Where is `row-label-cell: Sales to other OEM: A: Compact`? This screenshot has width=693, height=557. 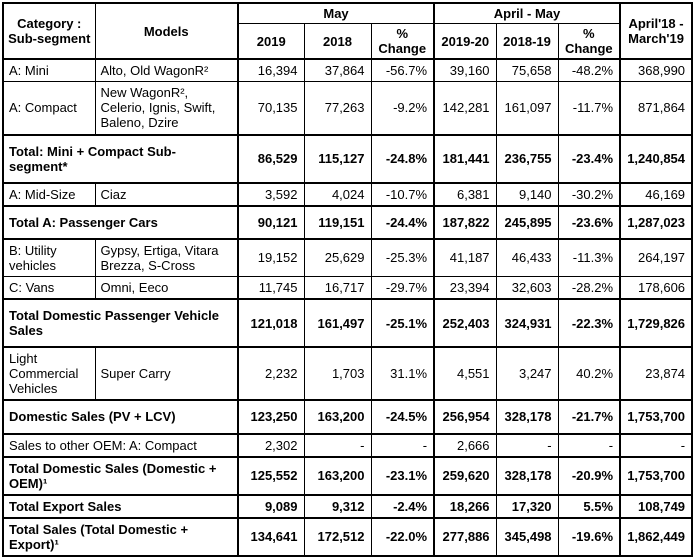
row-label-cell: Sales to other OEM: A: Compact is located at coordinates (120, 445).